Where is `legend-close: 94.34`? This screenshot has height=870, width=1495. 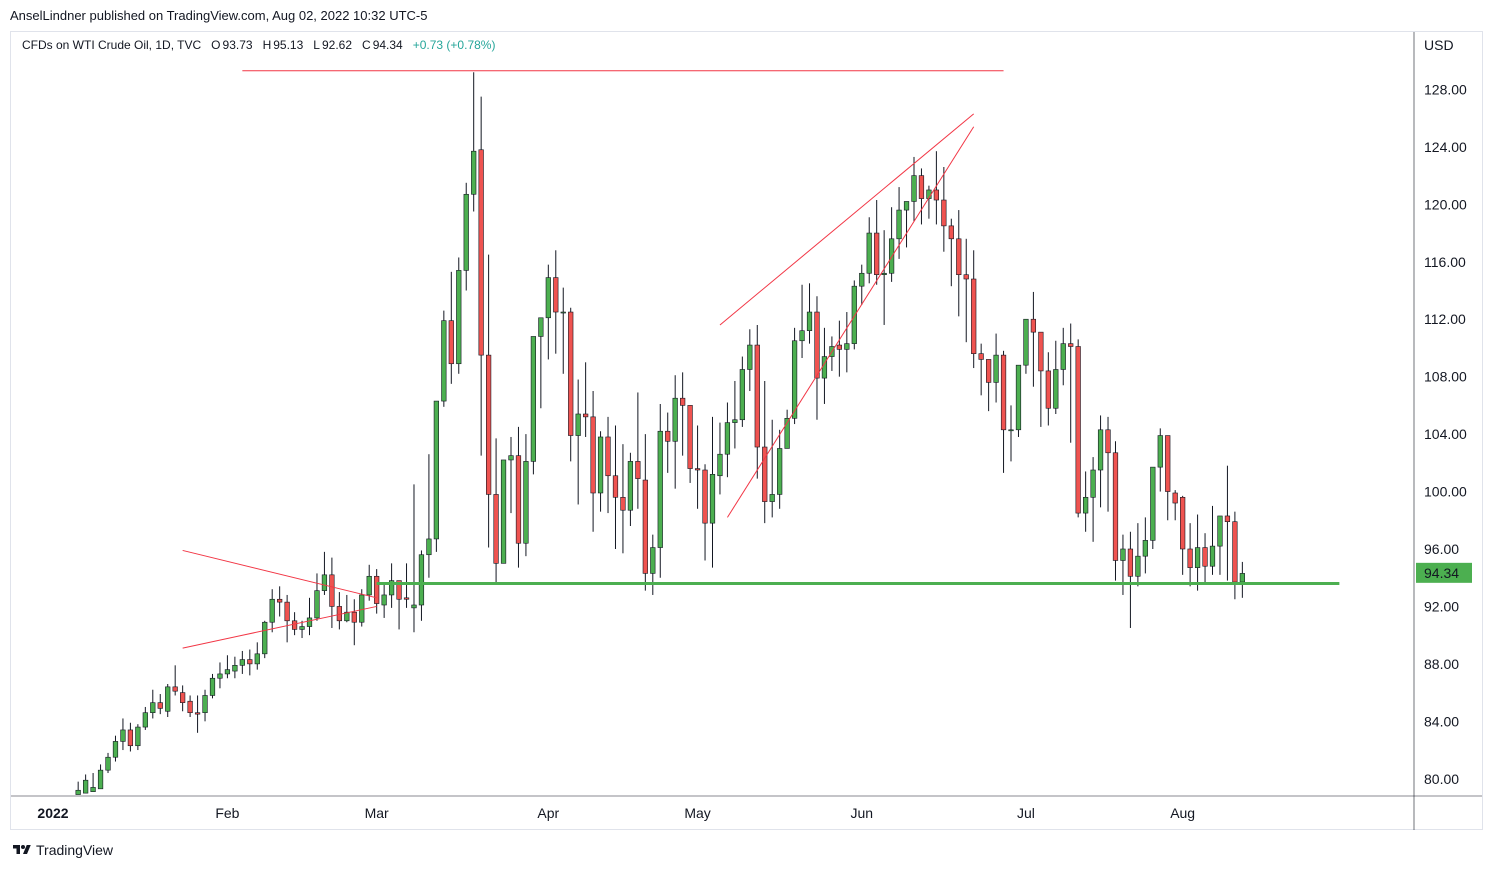
legend-close: 94.34 is located at coordinates (387, 45).